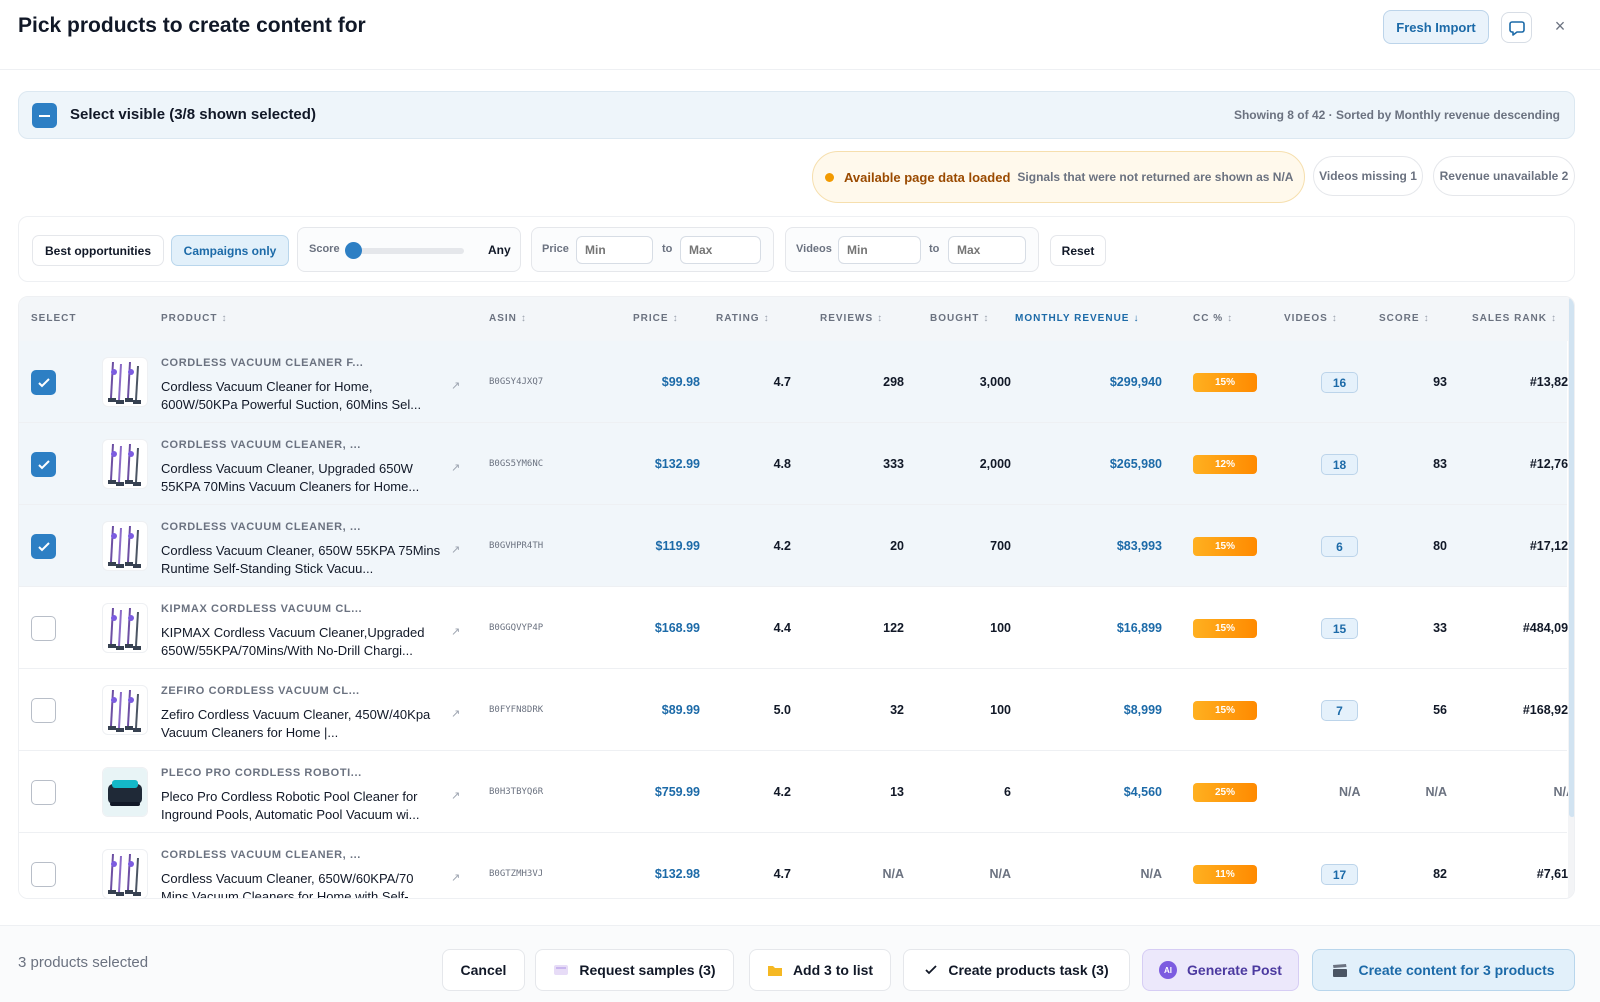 This screenshot has height=1002, width=1600. What do you see at coordinates (1571, 557) in the screenshot?
I see `scrollbar-thumb` at bounding box center [1571, 557].